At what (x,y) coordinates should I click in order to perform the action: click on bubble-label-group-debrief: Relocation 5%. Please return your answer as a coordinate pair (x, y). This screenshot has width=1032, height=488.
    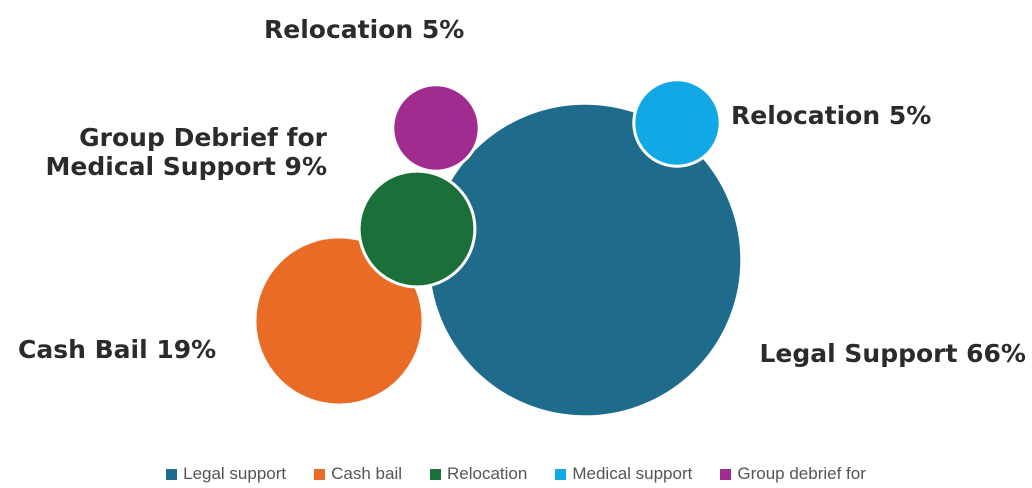
    Looking at the image, I should click on (364, 29).